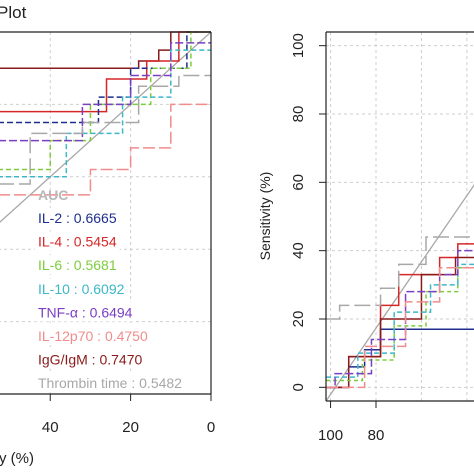 Image resolution: width=474 pixels, height=474 pixels. What do you see at coordinates (17, 458) in the screenshot?
I see `left-x-axis-label: y (%)` at bounding box center [17, 458].